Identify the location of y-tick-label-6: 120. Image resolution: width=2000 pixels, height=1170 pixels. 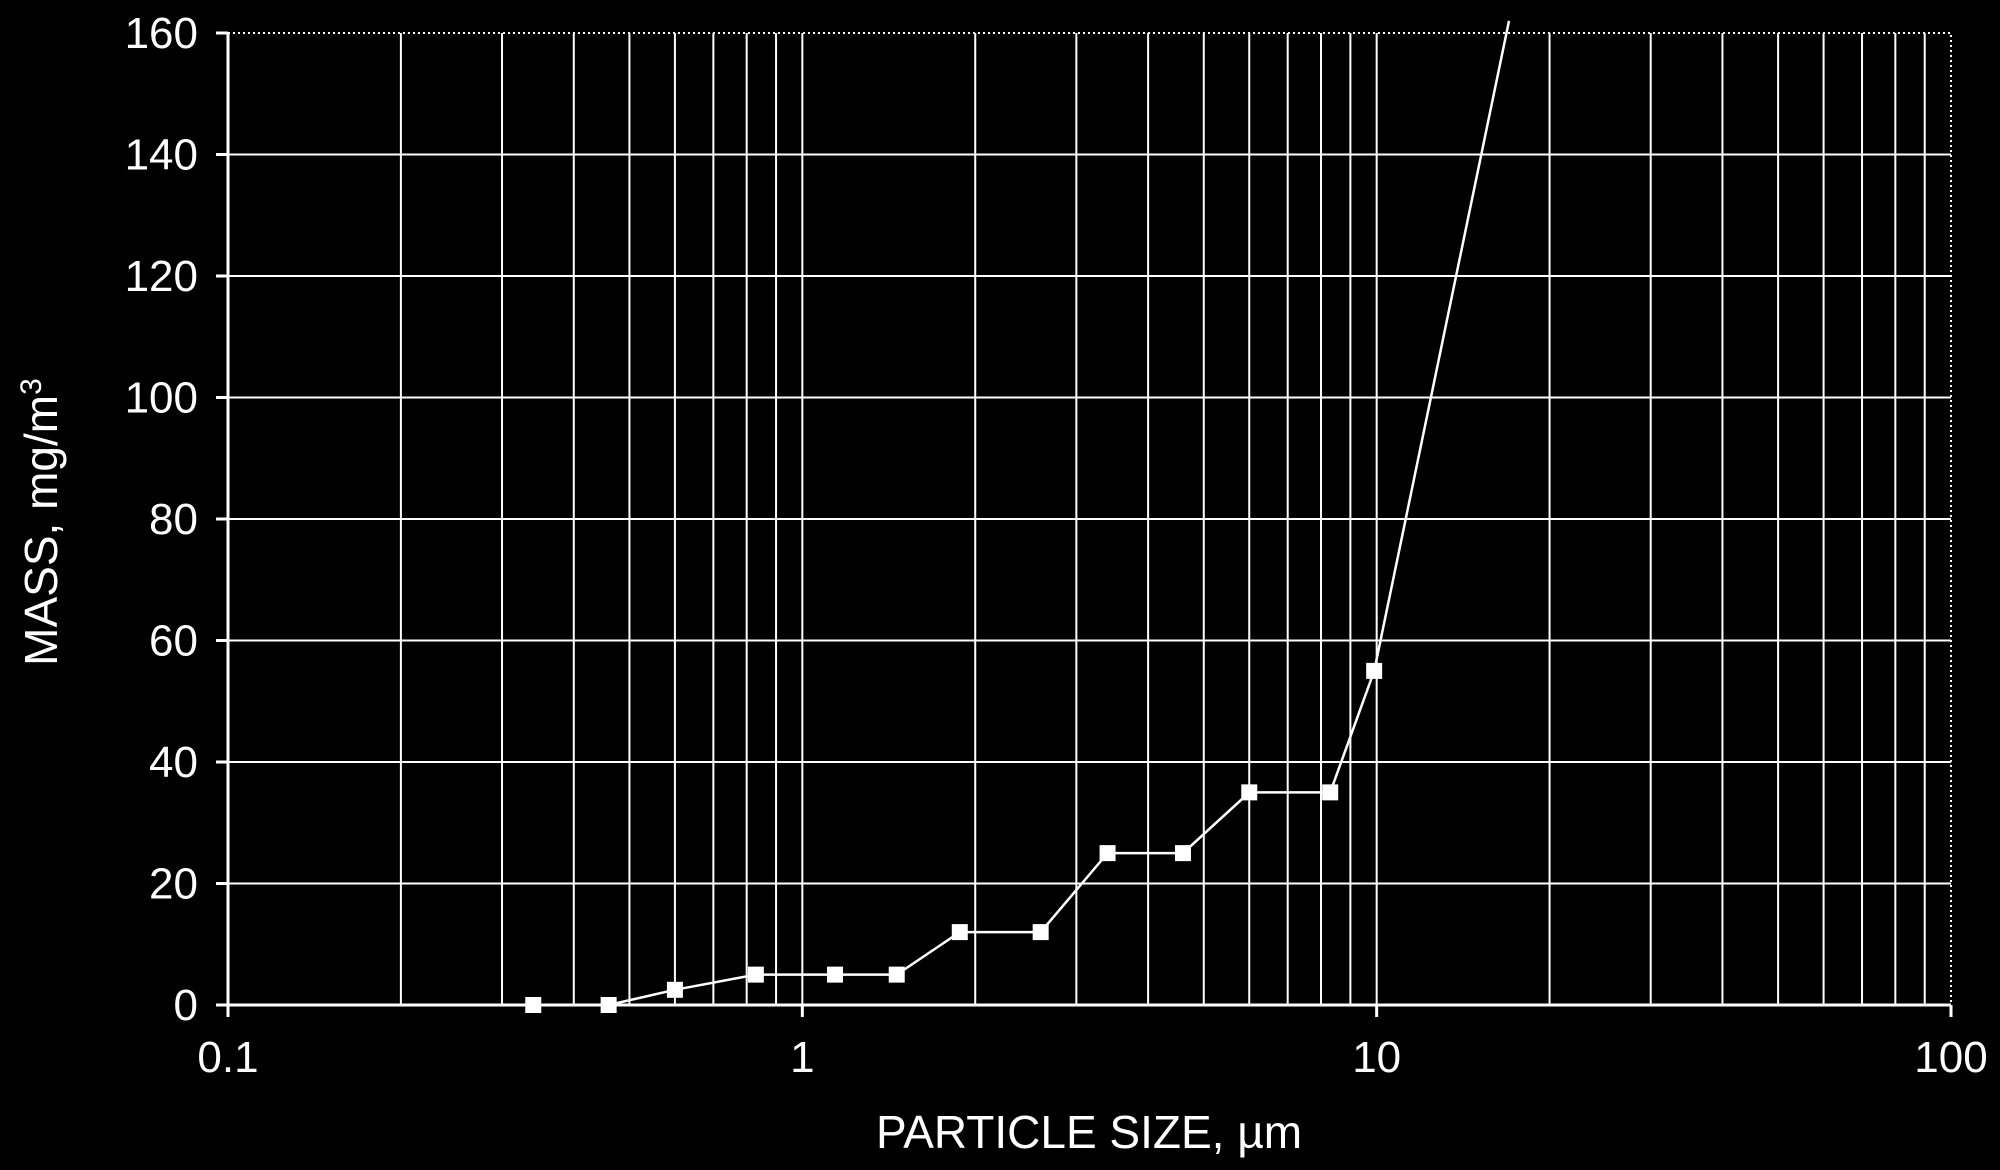
(161, 276).